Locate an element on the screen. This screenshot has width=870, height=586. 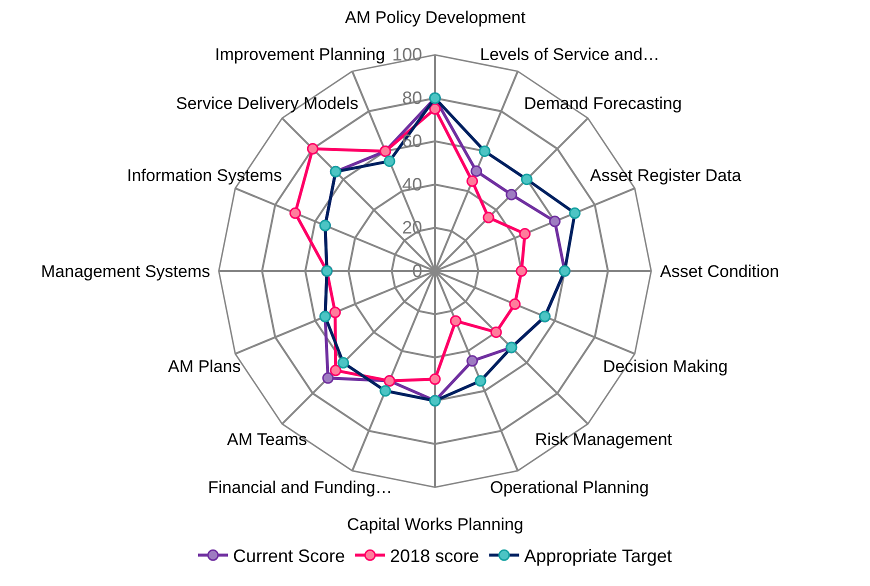
spoke-label: Demand Forecasting is located at coordinates (603, 103).